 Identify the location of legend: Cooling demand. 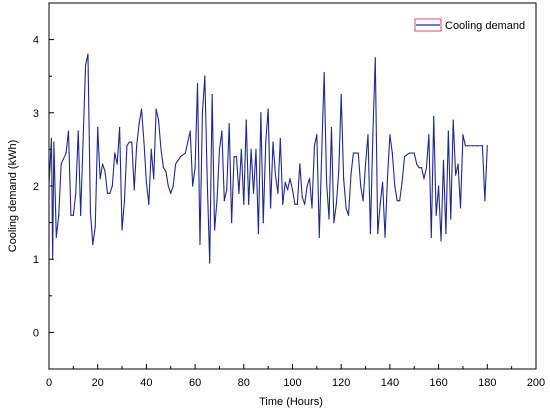
(469, 25).